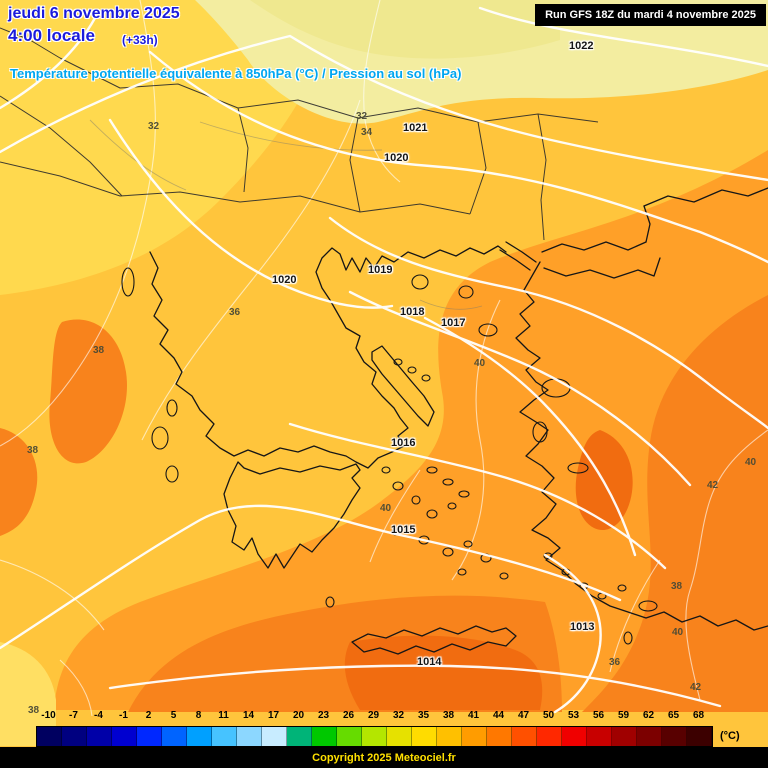  What do you see at coordinates (398, 715) in the screenshot?
I see `colorbar-tick: 32` at bounding box center [398, 715].